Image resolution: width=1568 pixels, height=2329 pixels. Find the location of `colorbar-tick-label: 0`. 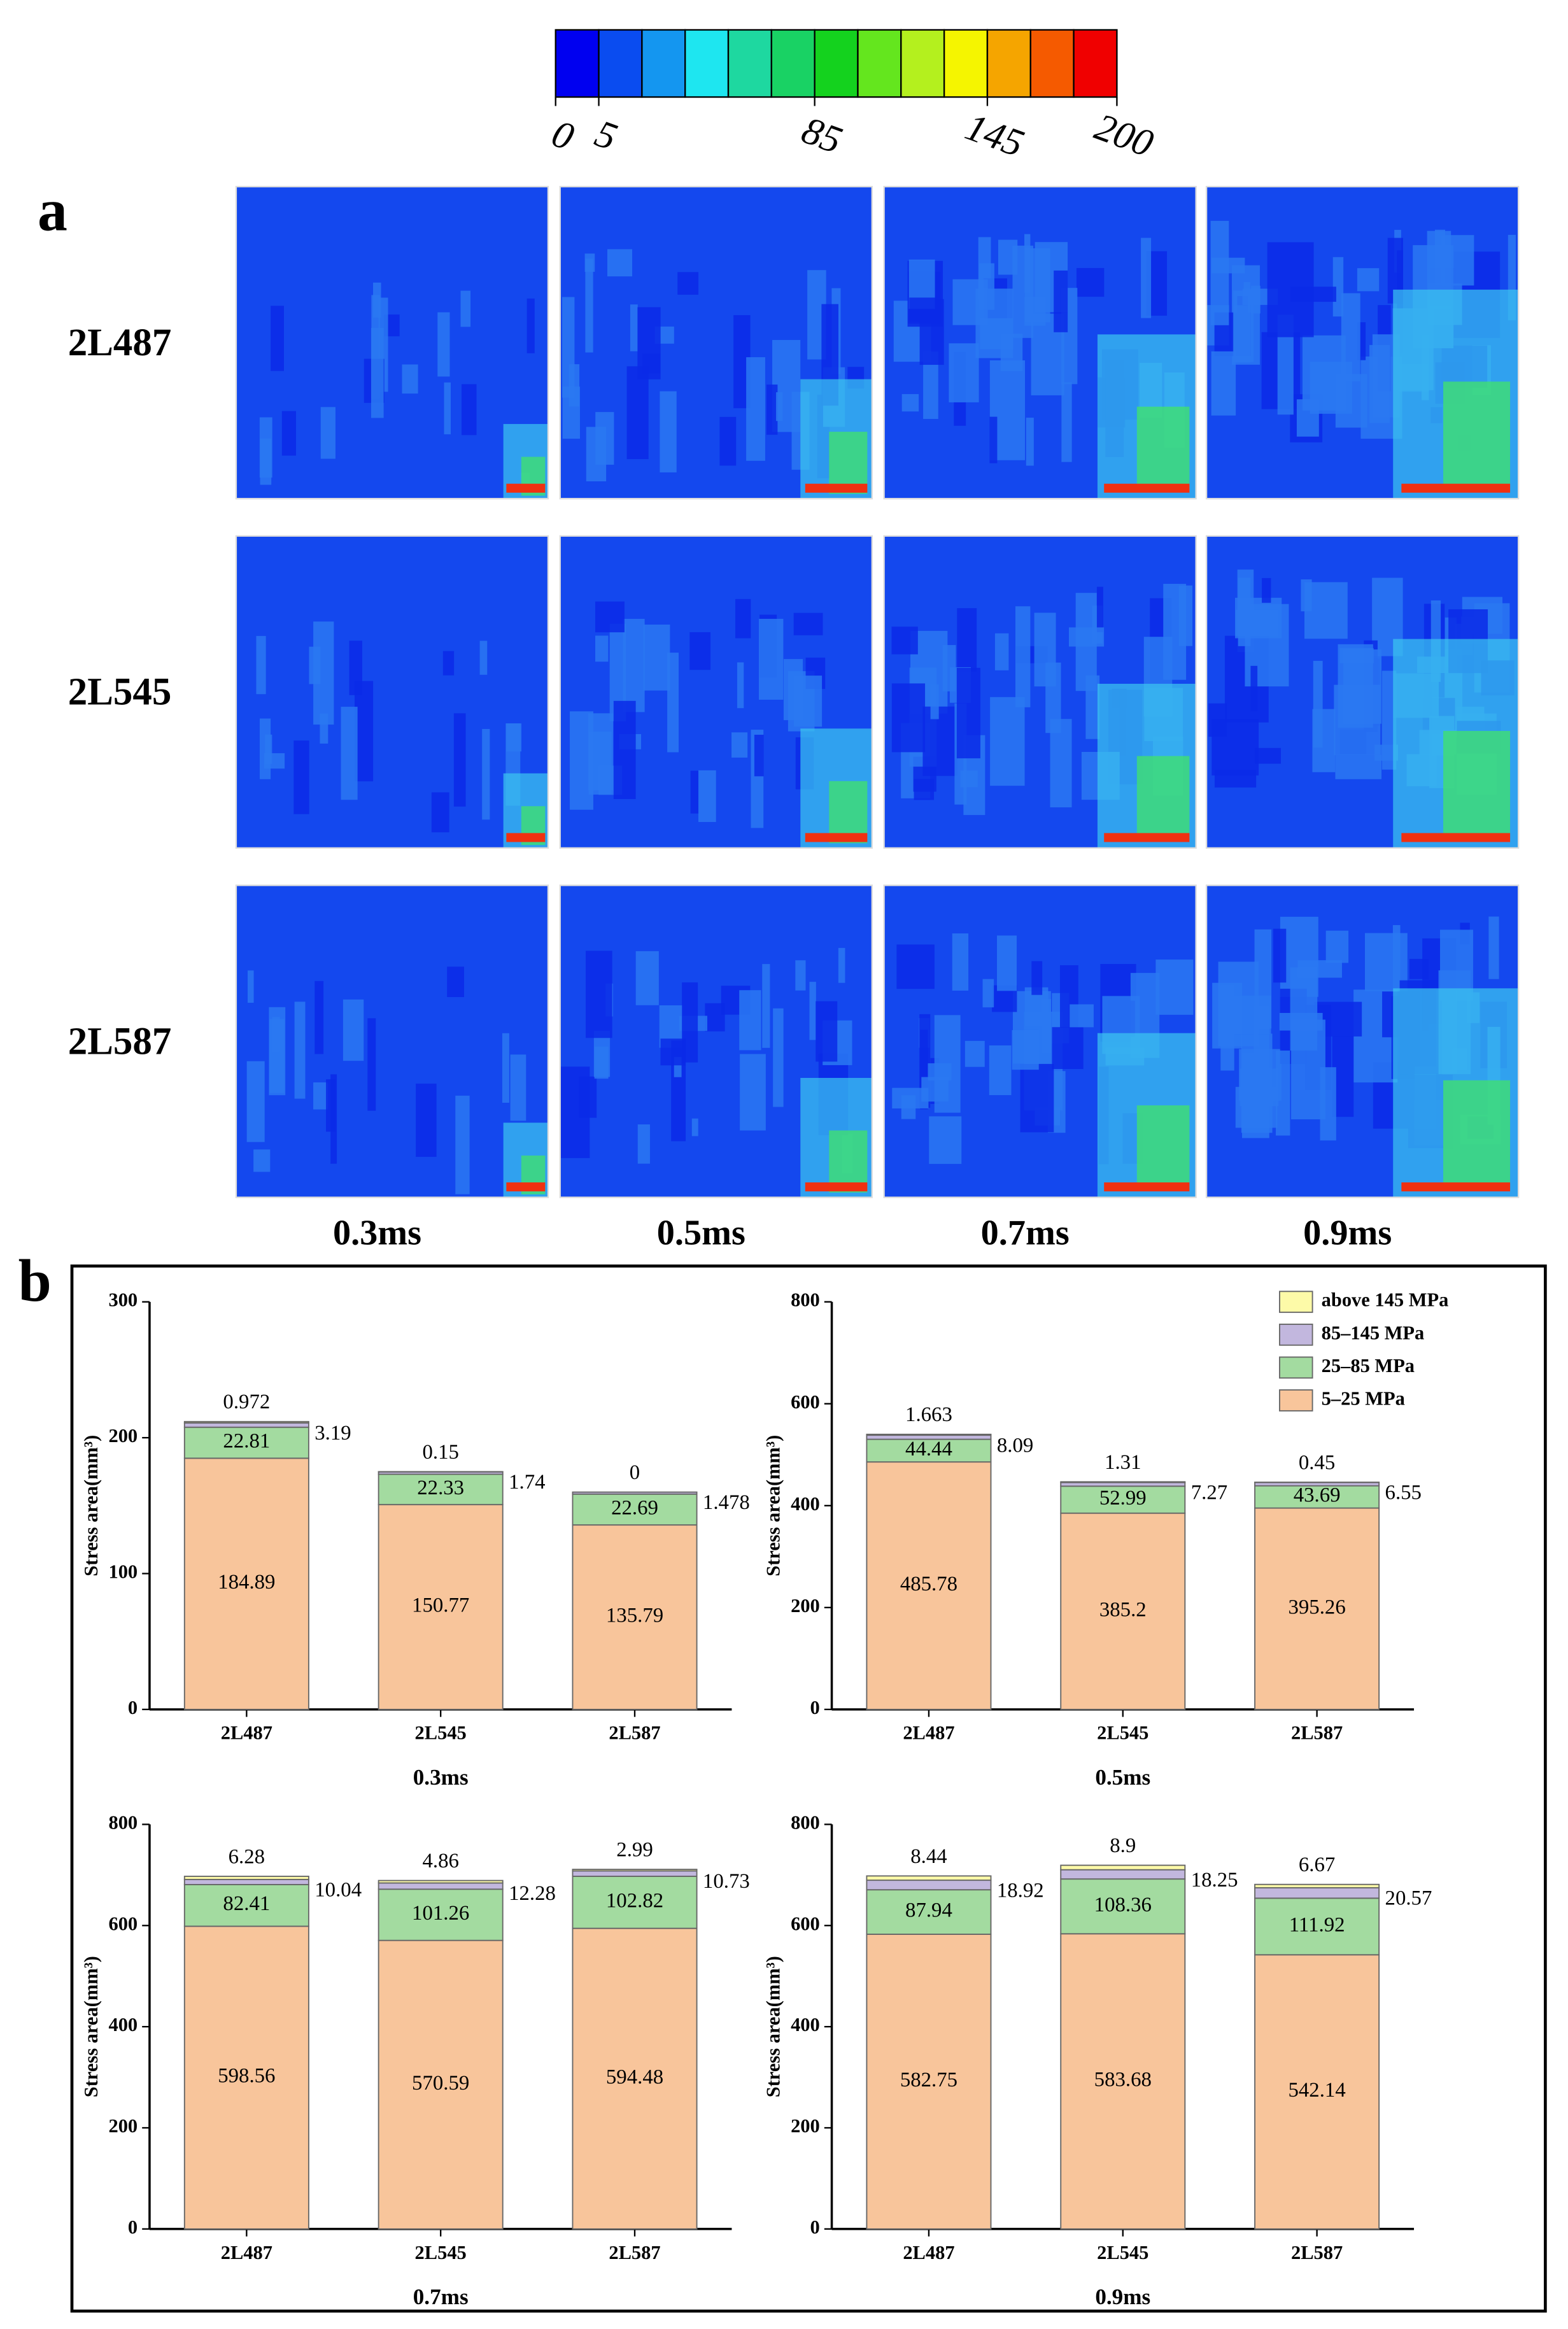

colorbar-tick-label: 0 is located at coordinates (562, 135).